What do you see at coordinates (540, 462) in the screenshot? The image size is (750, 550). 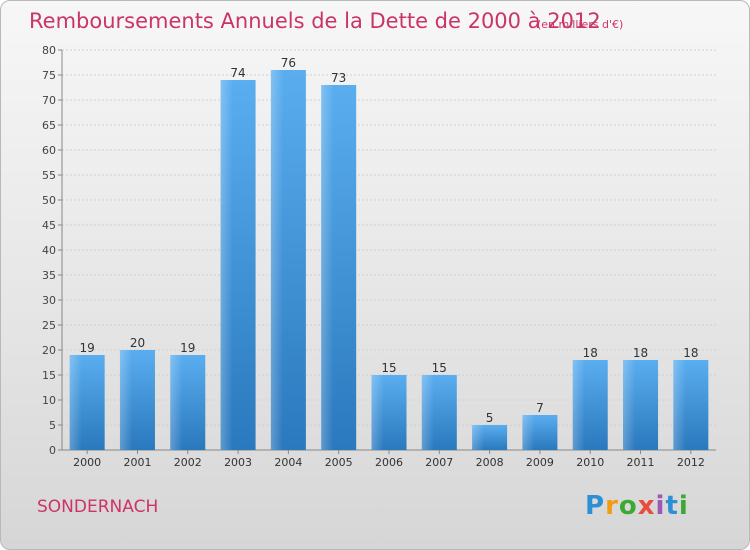 I see `x-tick-label: 2009` at bounding box center [540, 462].